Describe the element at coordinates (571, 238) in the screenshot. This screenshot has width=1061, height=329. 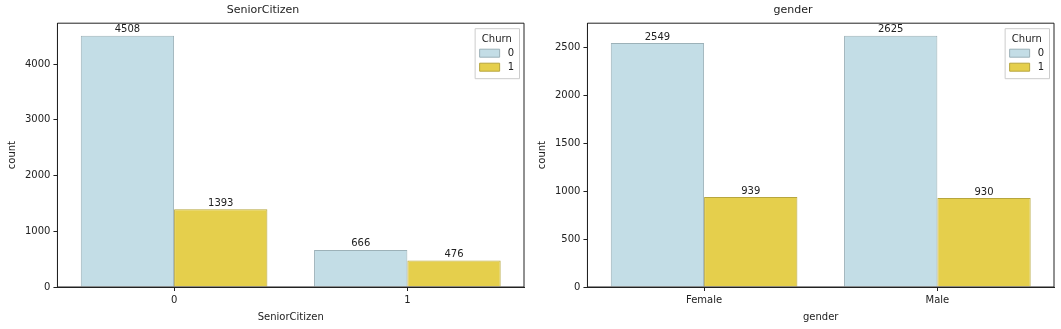
I see `y-tick-label: 500` at that location.